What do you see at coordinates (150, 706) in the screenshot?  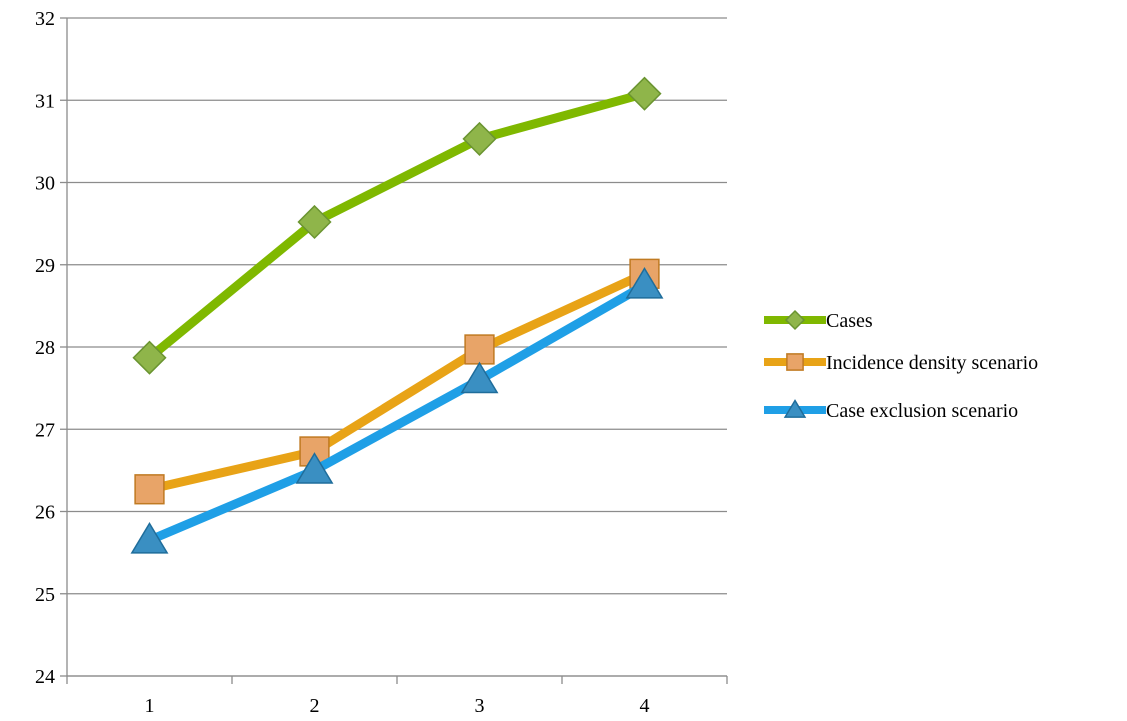 I see `x-tick-label: 1` at bounding box center [150, 706].